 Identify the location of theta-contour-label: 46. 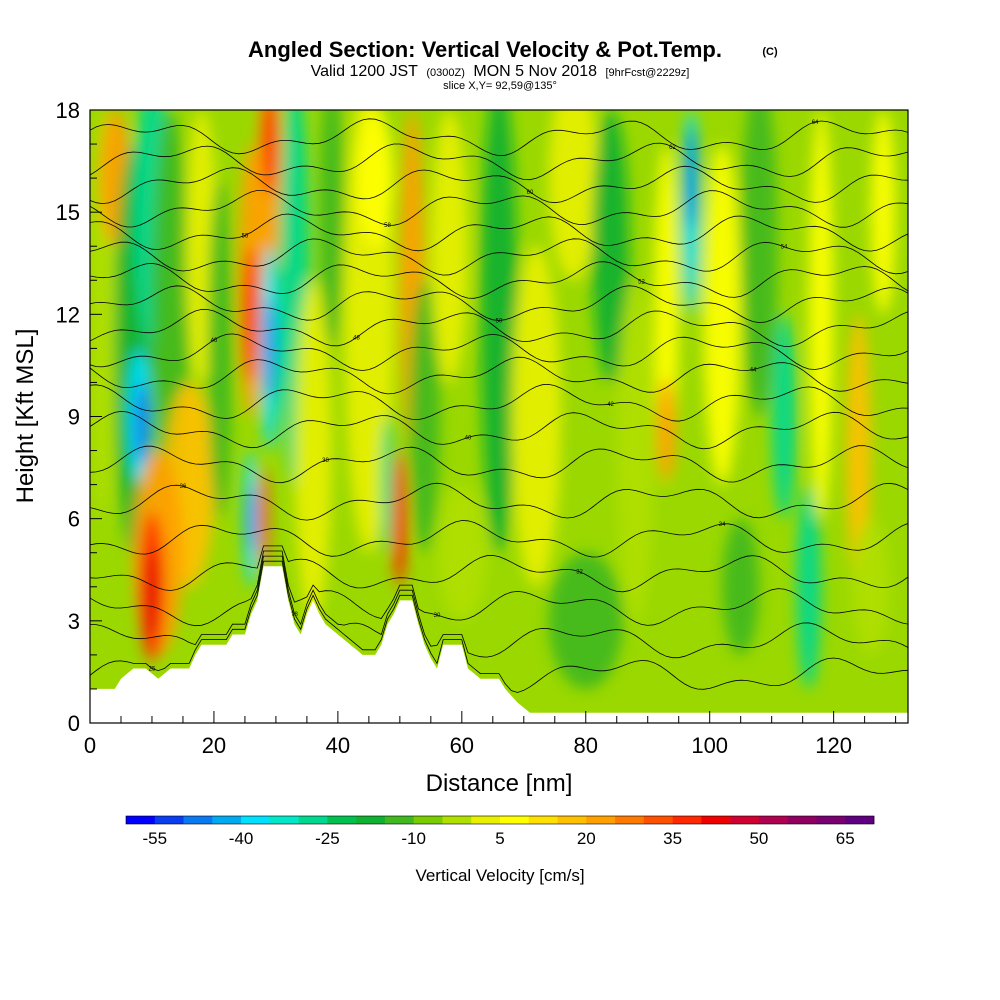
(214, 341).